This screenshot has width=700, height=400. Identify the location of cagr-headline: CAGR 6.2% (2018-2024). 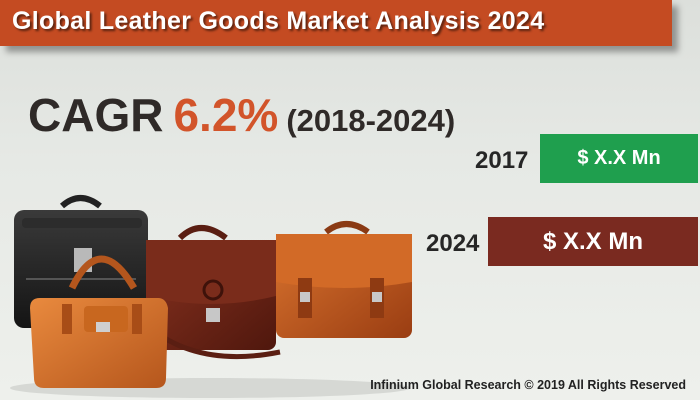
(241, 115).